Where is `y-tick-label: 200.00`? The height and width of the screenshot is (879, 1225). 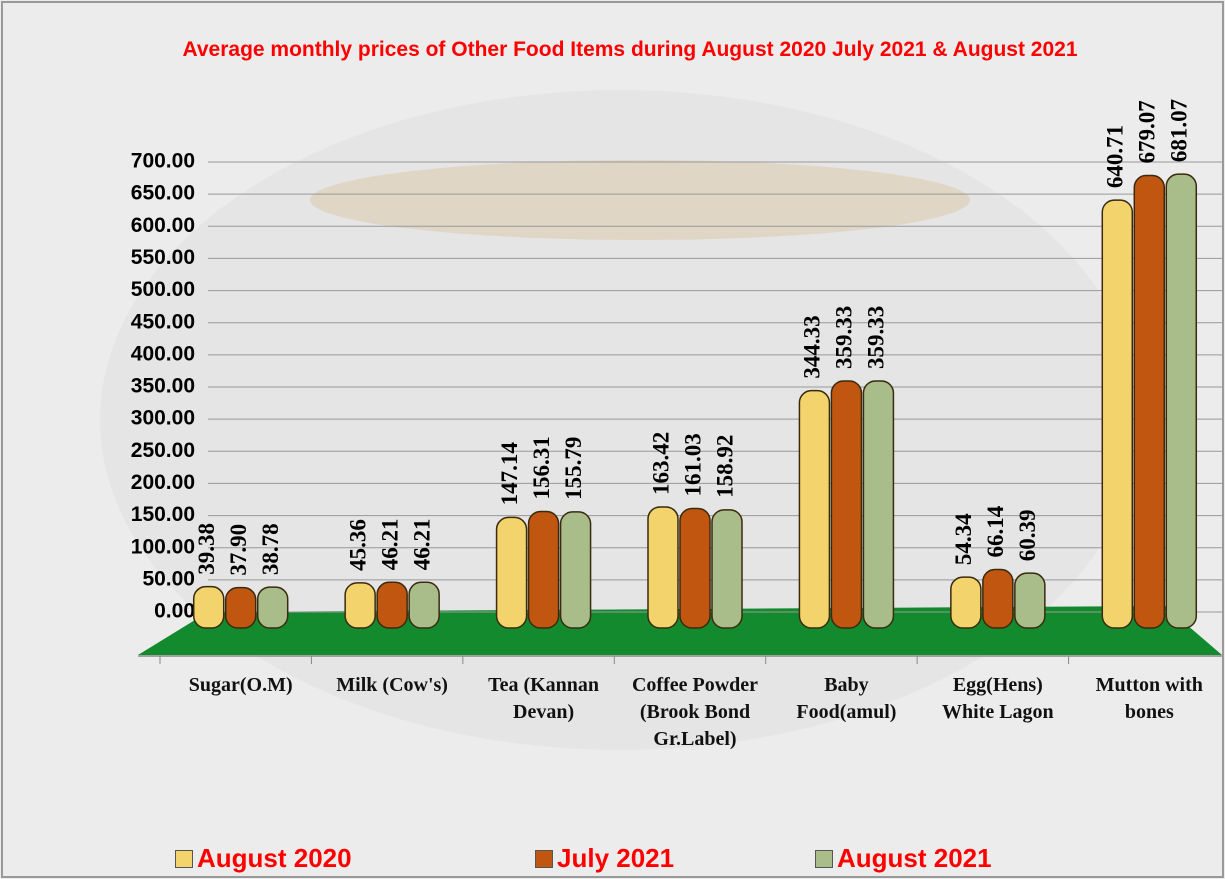 y-tick-label: 200.00 is located at coordinates (163, 482).